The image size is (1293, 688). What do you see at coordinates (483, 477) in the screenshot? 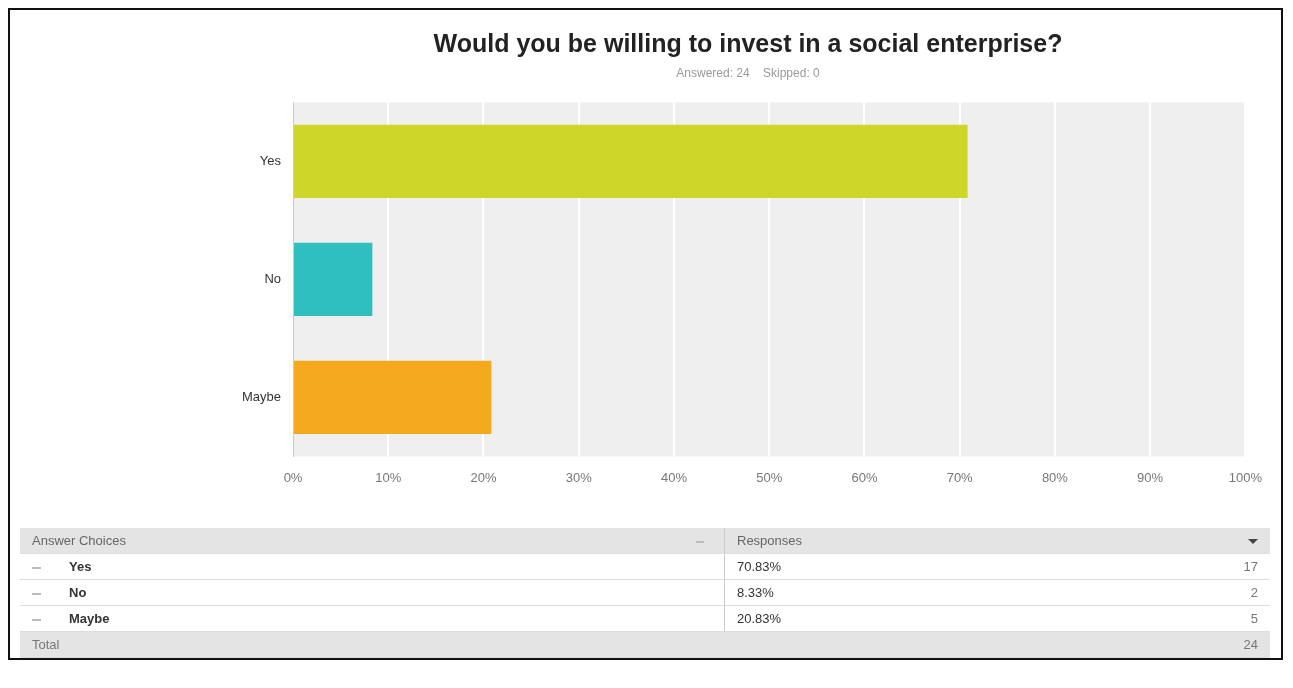
I see `x-tick-label: 20%` at bounding box center [483, 477].